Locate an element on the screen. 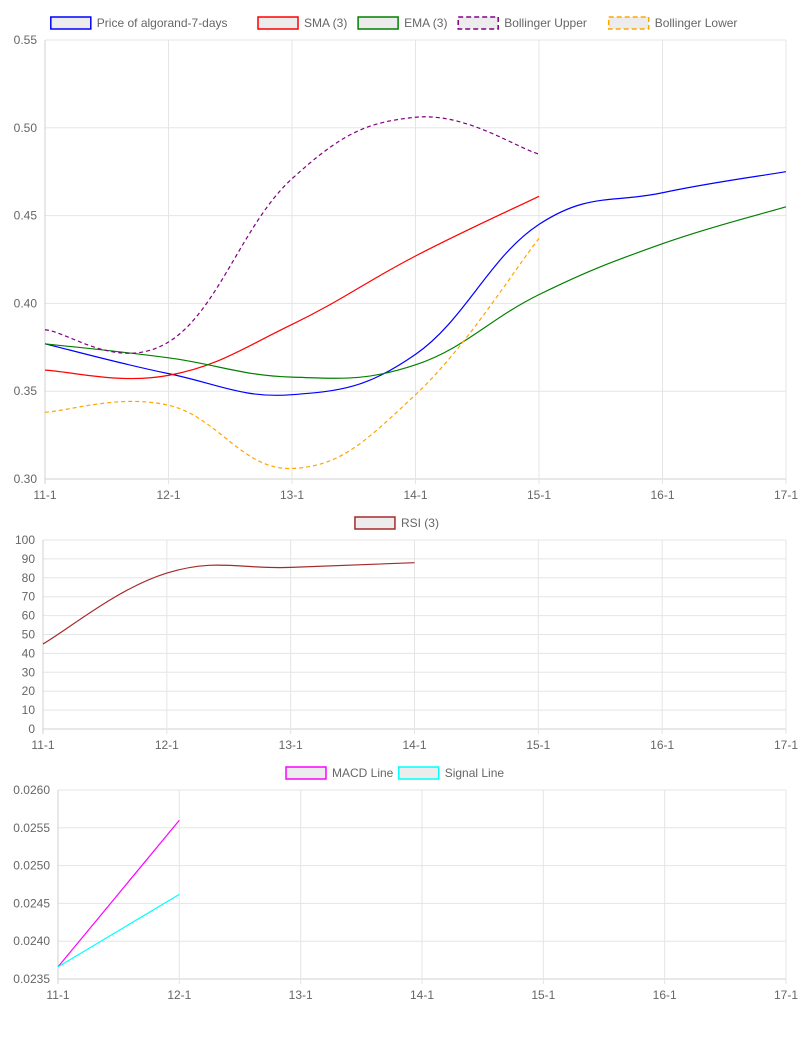 Image resolution: width=810 pixels, height=1060 pixels. y-tick-label: 0.45 is located at coordinates (26, 216).